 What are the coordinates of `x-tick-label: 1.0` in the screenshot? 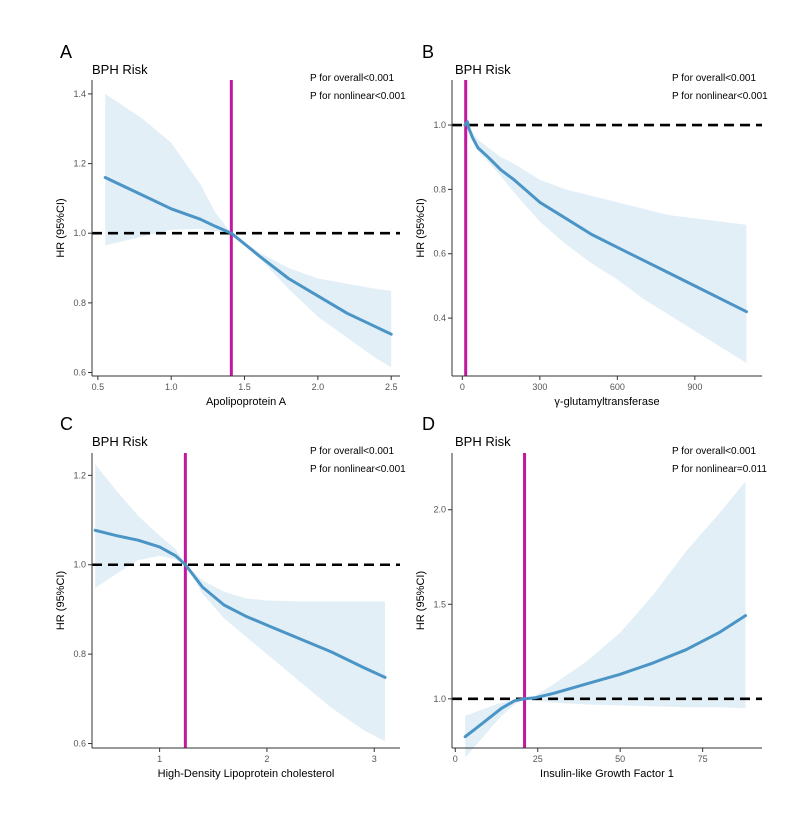 It's located at (171, 387).